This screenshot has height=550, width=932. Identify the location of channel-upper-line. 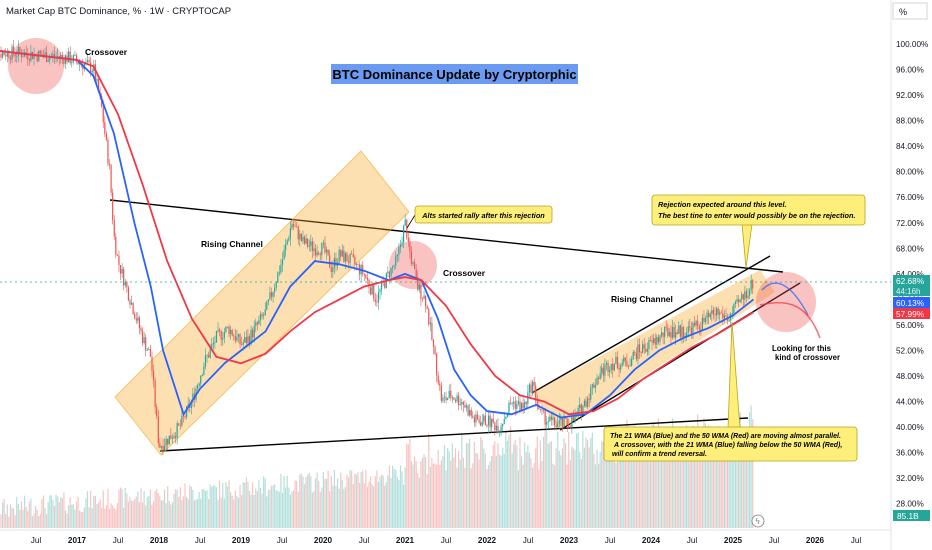
(651, 324).